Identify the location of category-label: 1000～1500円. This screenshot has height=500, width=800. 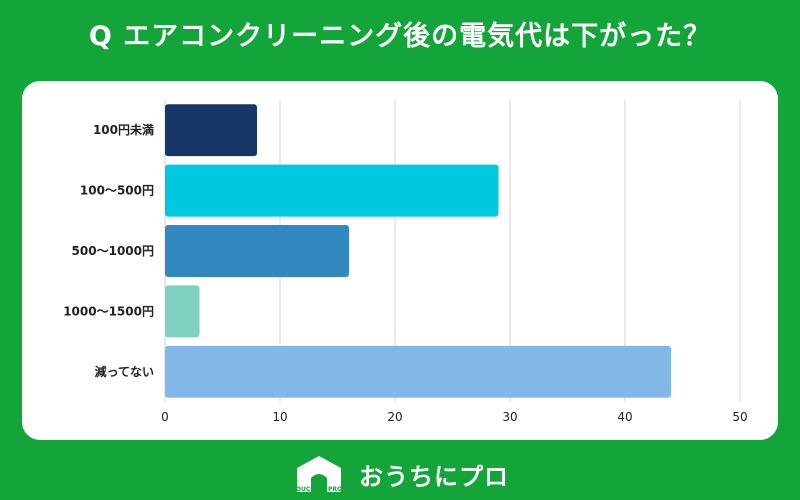
(108, 311).